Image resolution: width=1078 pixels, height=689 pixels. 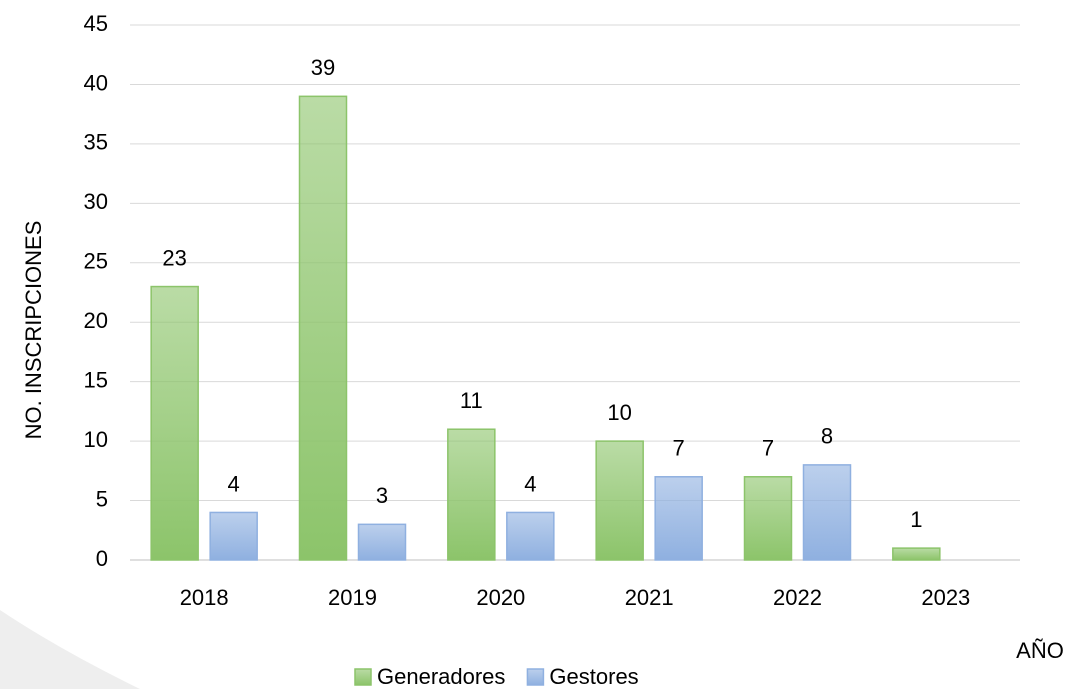 I want to click on data-label: 8, so click(x=827, y=436).